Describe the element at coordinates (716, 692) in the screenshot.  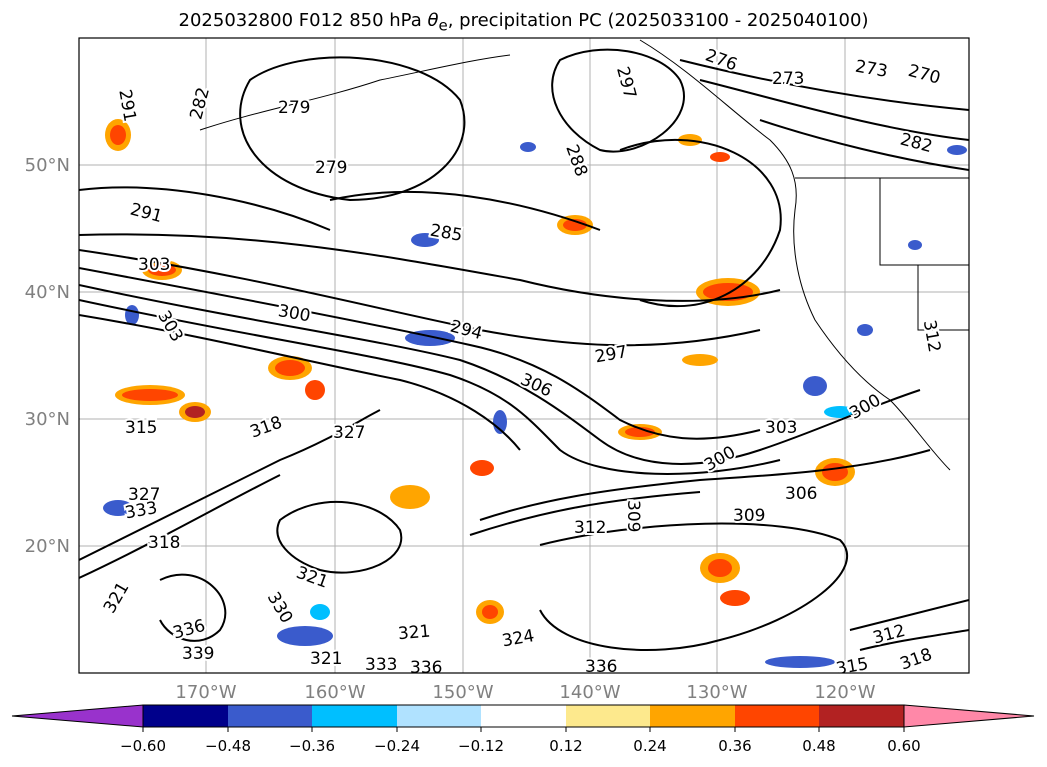
I see `lon-tick-label: 130°W` at that location.